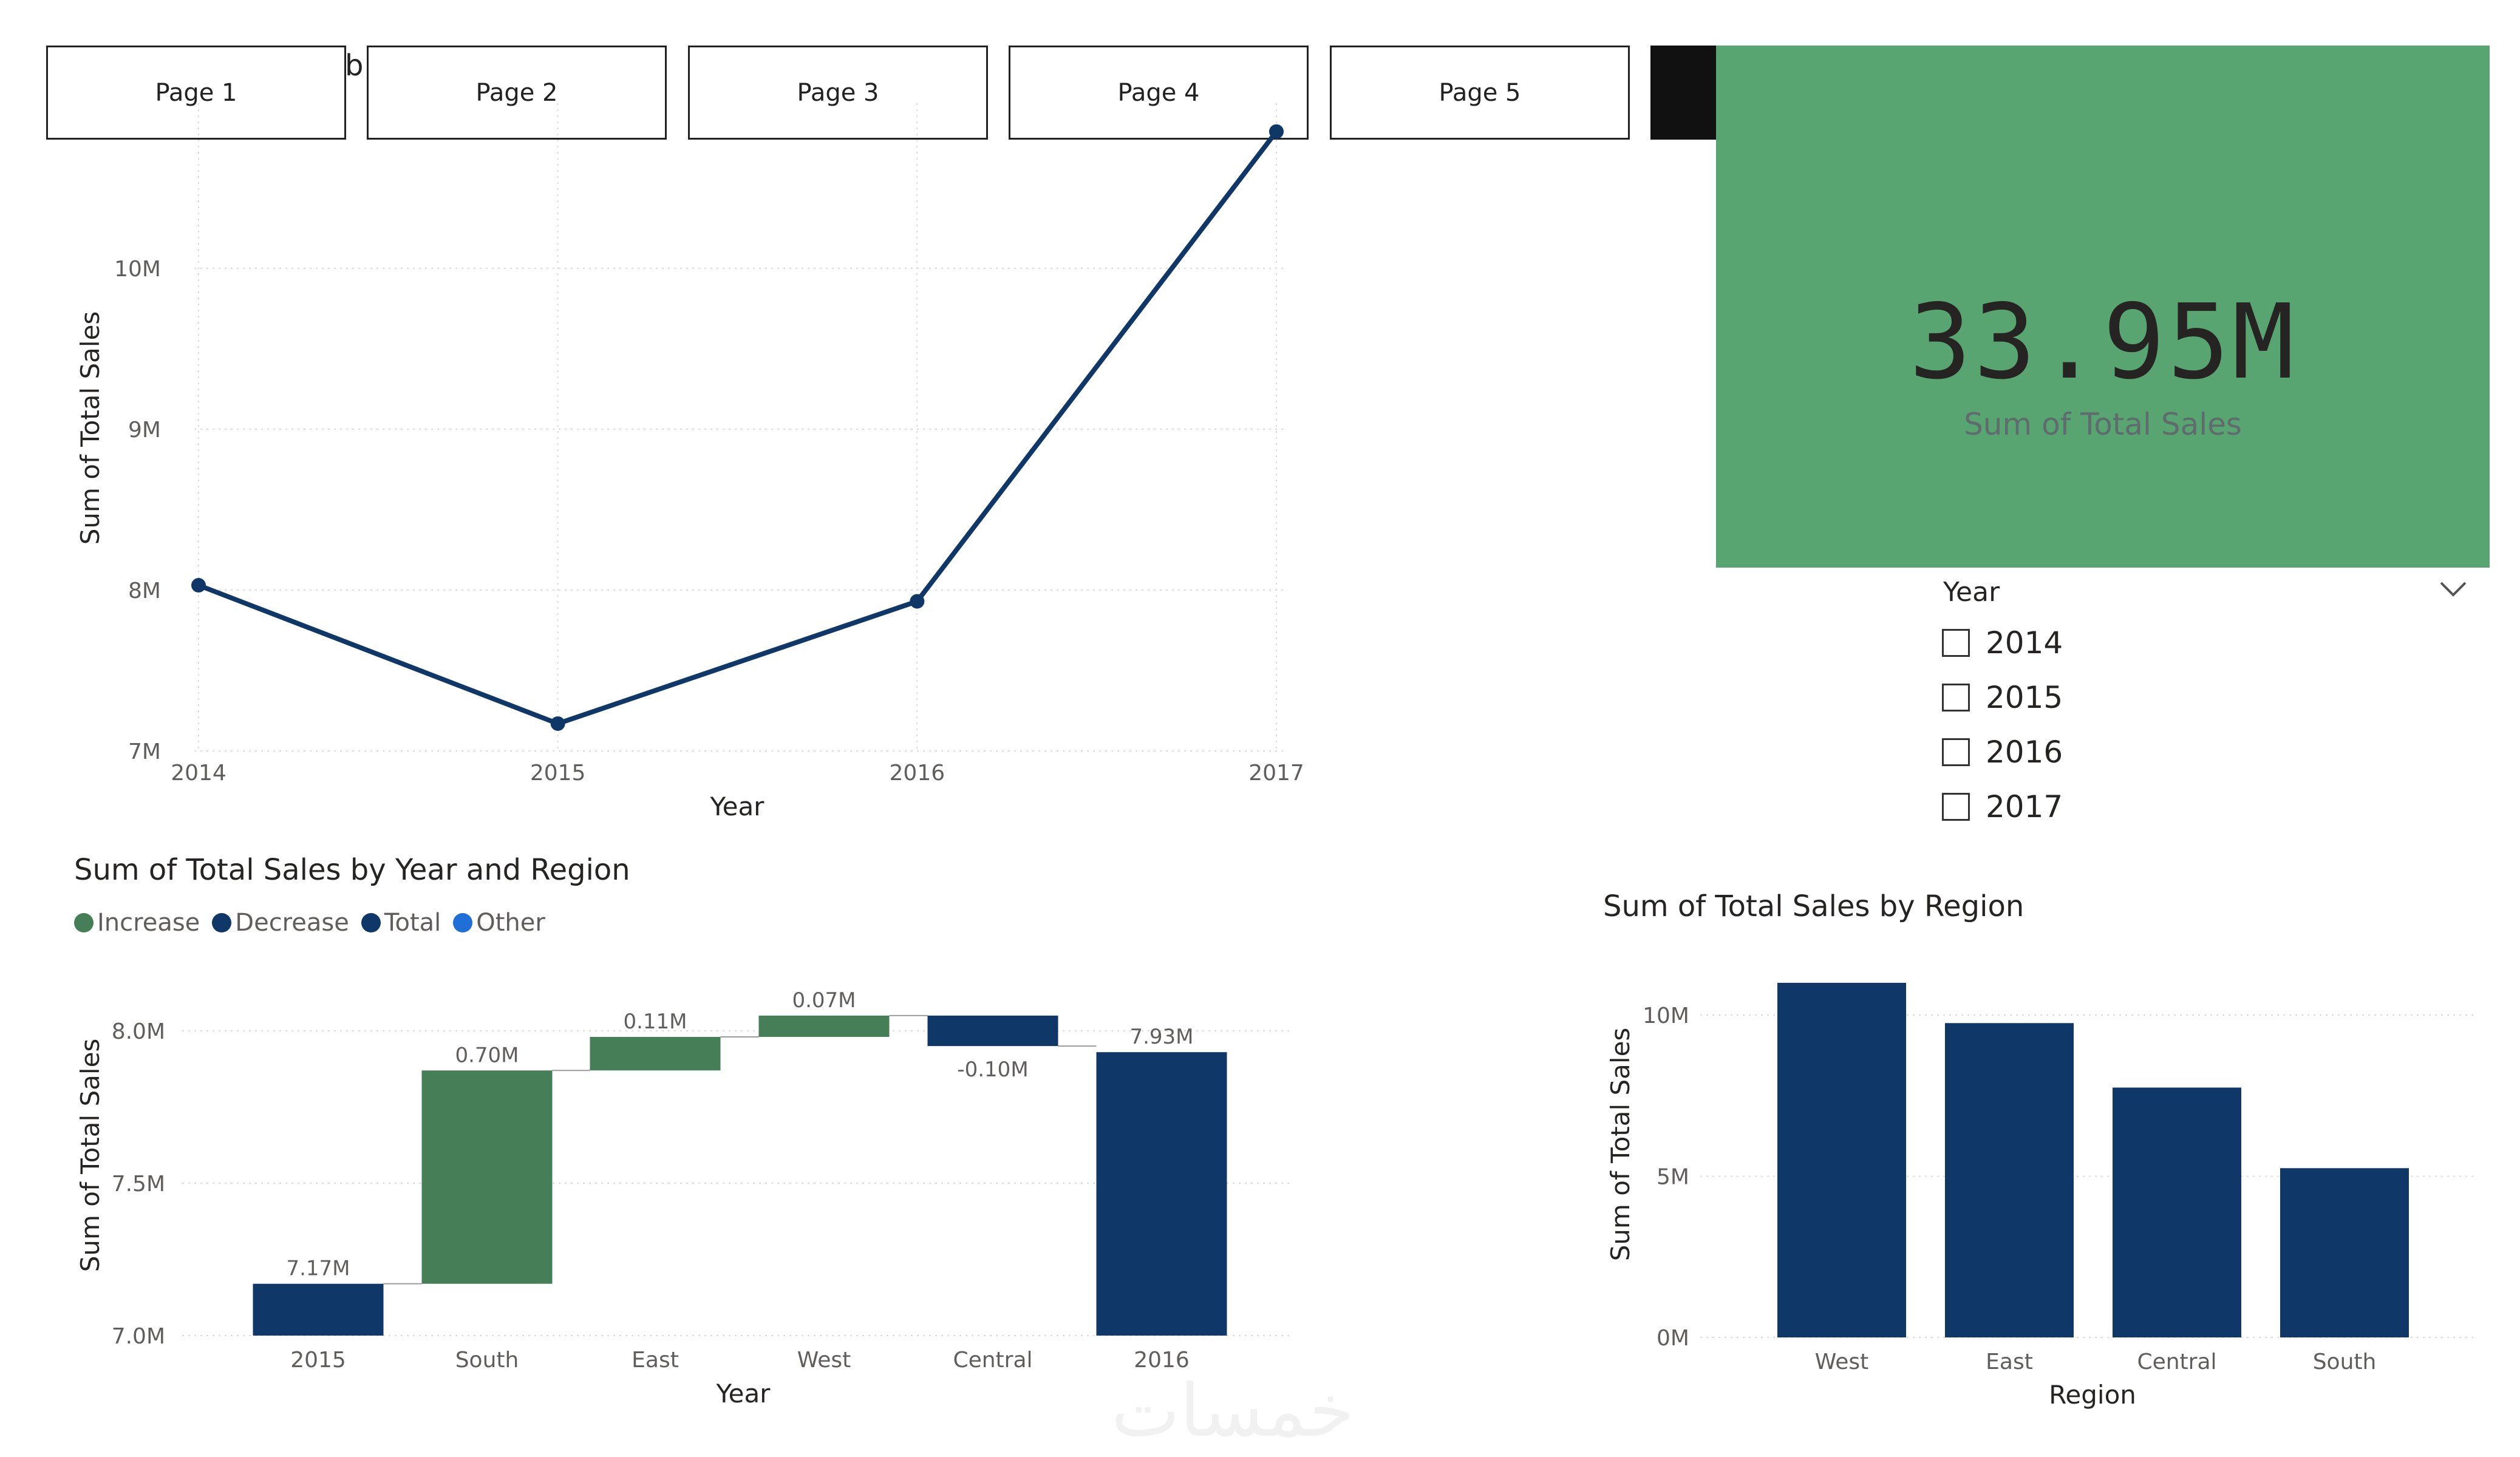 The height and width of the screenshot is (1457, 2520). Describe the element at coordinates (655, 1022) in the screenshot. I see `data-label: 0.11M` at that location.